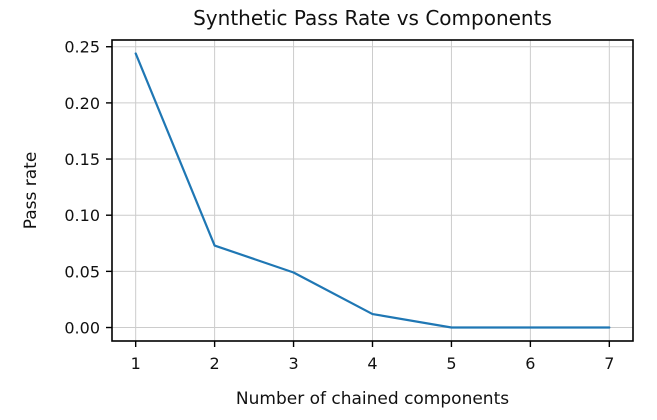 This screenshot has height=420, width=657. What do you see at coordinates (372, 363) in the screenshot?
I see `x-tick-label: 4` at bounding box center [372, 363].